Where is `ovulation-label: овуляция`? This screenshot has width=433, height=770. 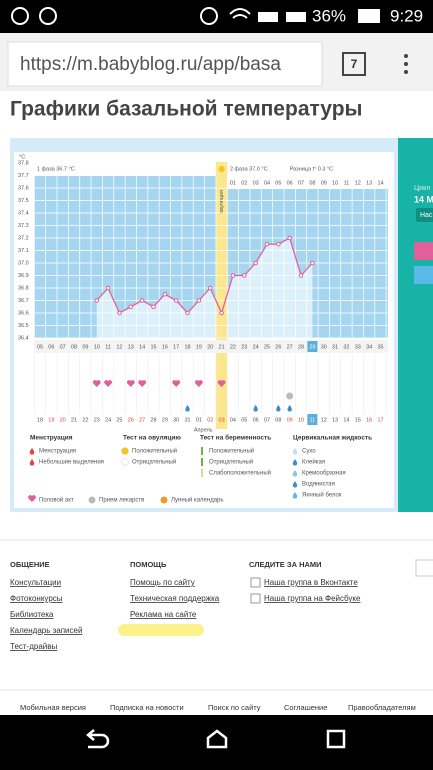 ovulation-label: овуляция is located at coordinates (222, 202).